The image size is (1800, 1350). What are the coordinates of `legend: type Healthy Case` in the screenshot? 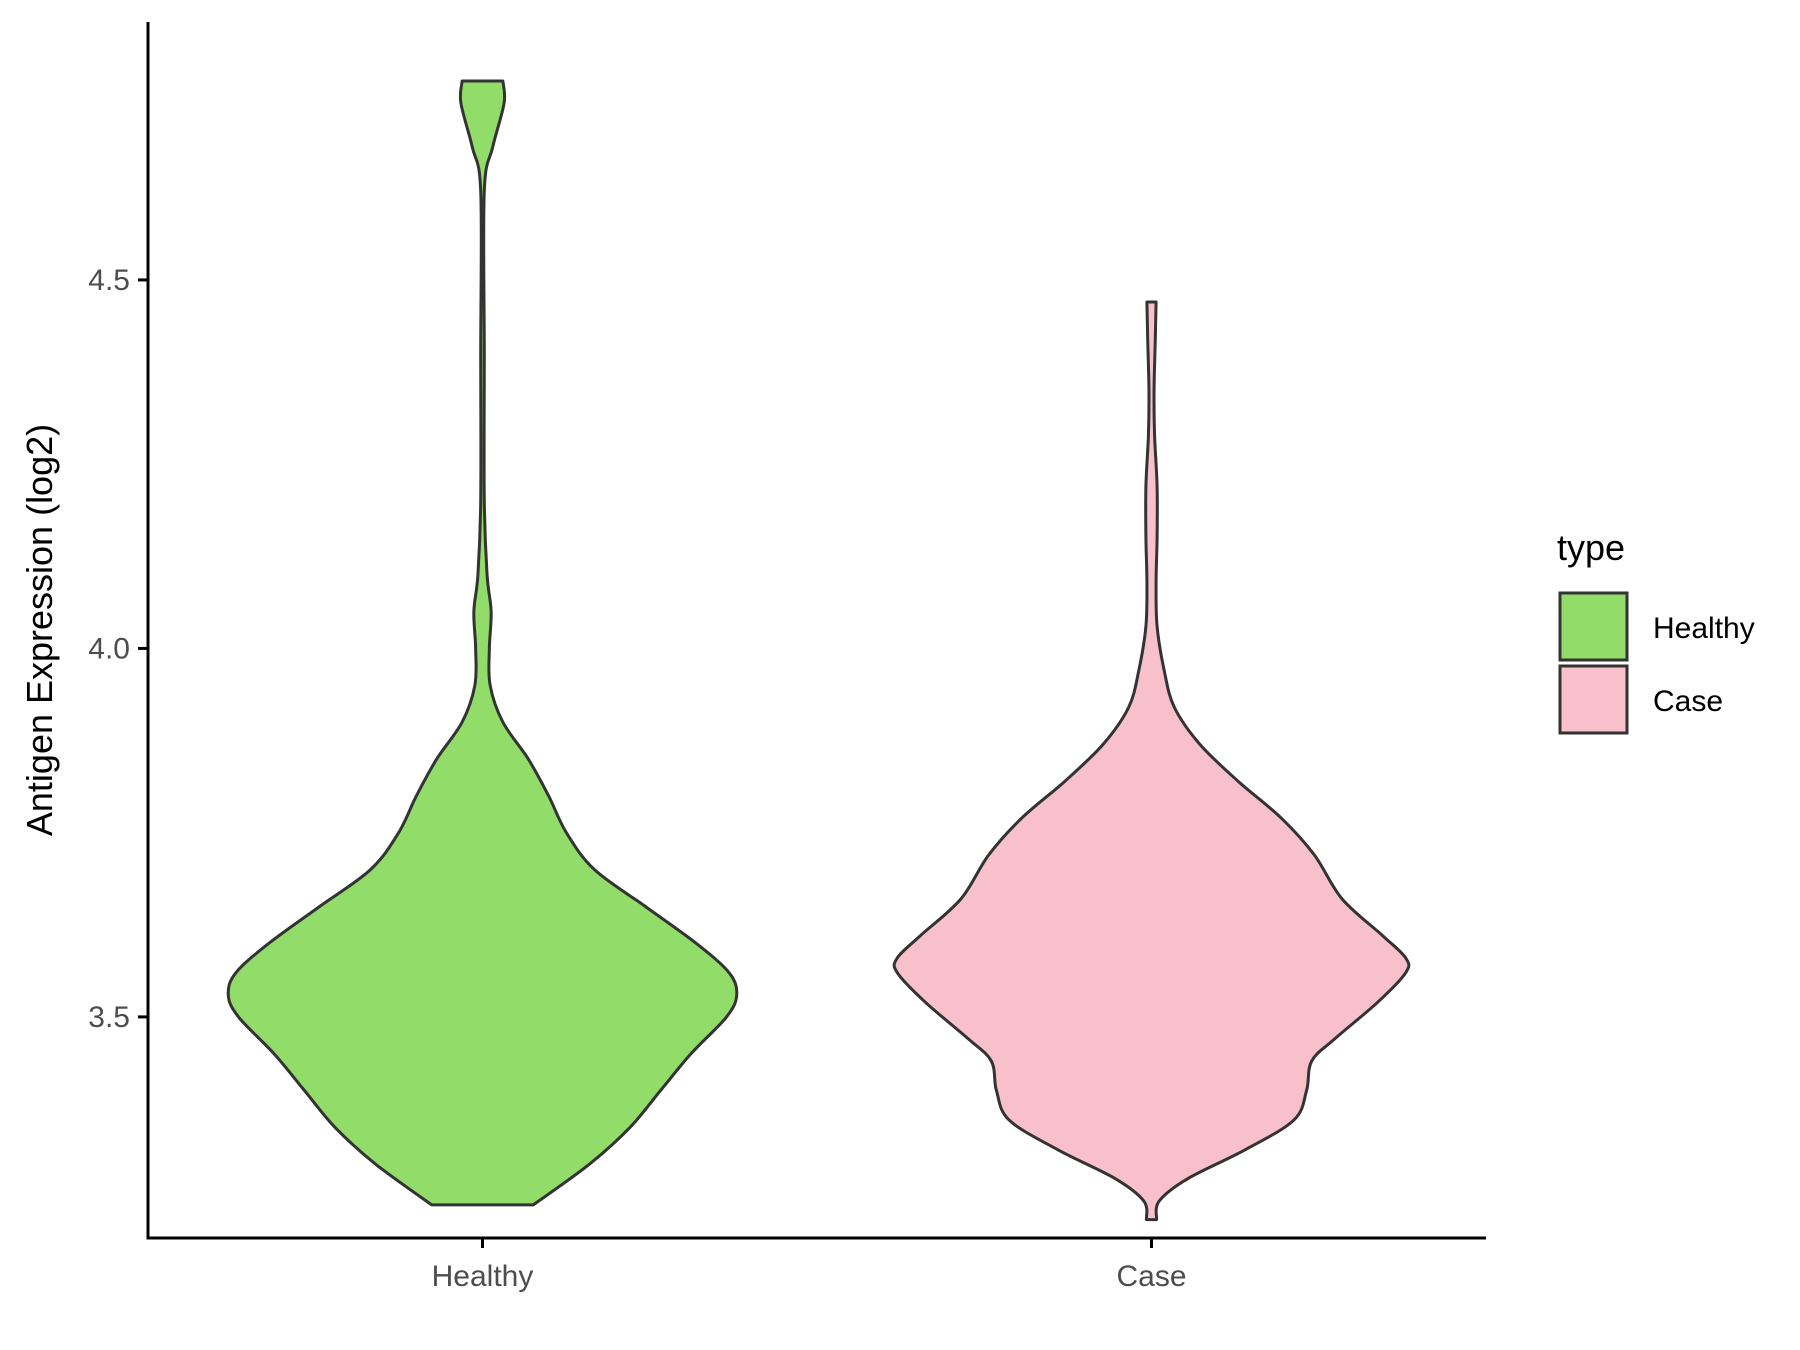 It's located at (1656, 631).